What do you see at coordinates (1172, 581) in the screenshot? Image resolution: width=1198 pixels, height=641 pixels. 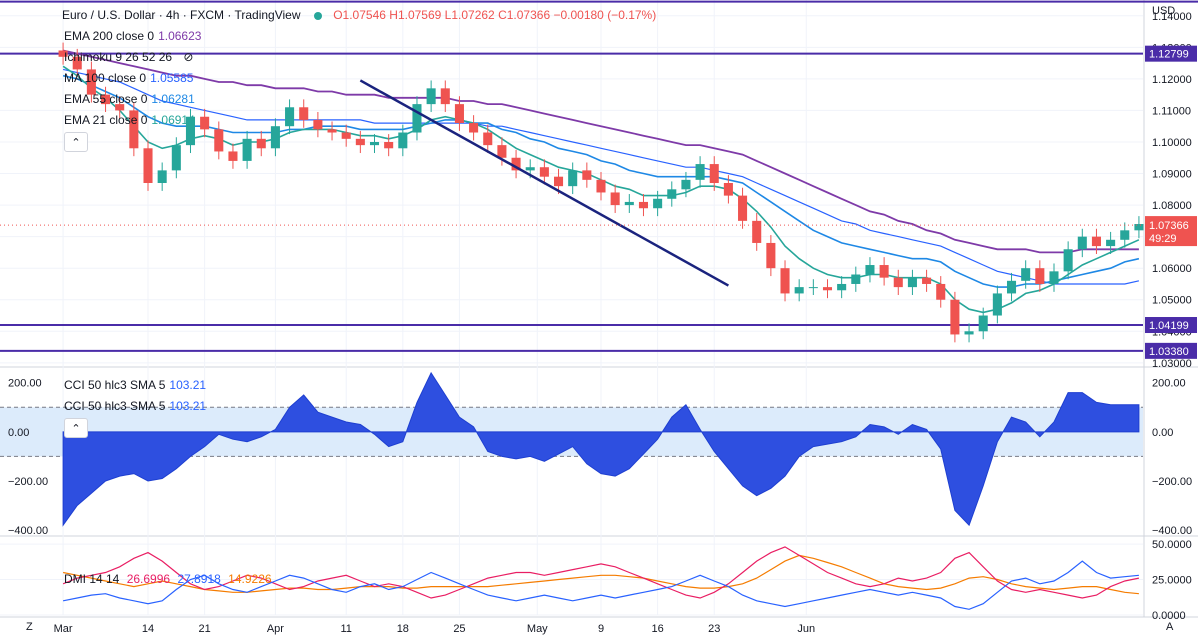 I see `dmi-tick-label: 25.0000` at bounding box center [1172, 581].